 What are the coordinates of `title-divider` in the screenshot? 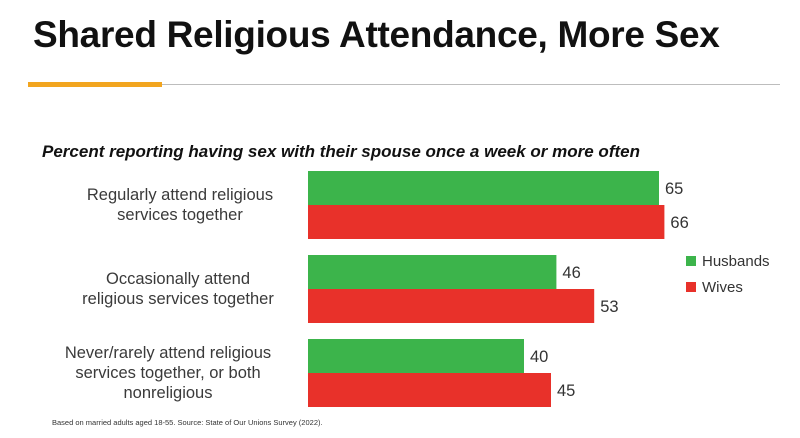 It's located at (404, 84).